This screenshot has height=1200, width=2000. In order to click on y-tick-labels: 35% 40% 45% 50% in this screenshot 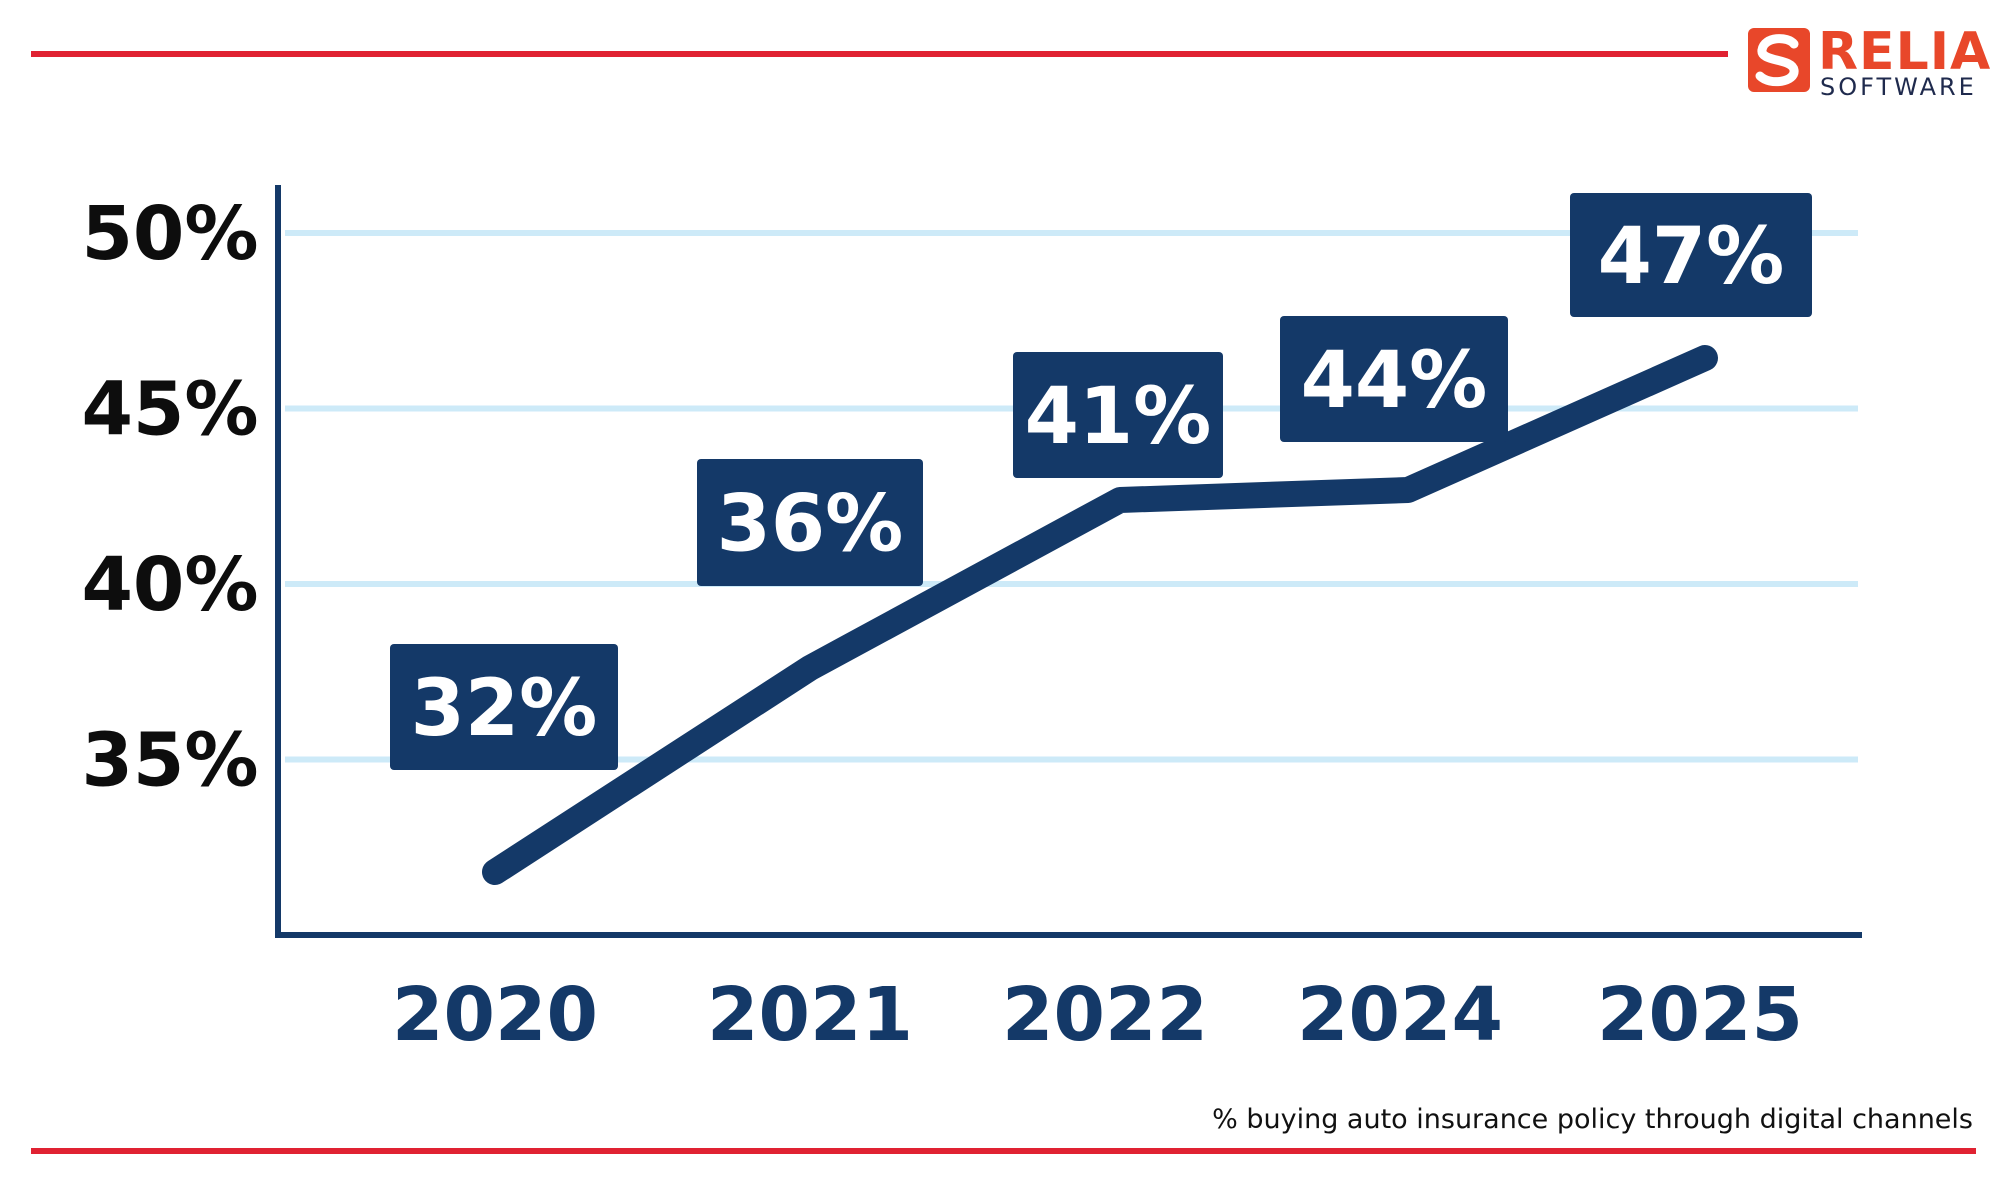, I will do `click(169, 497)`.